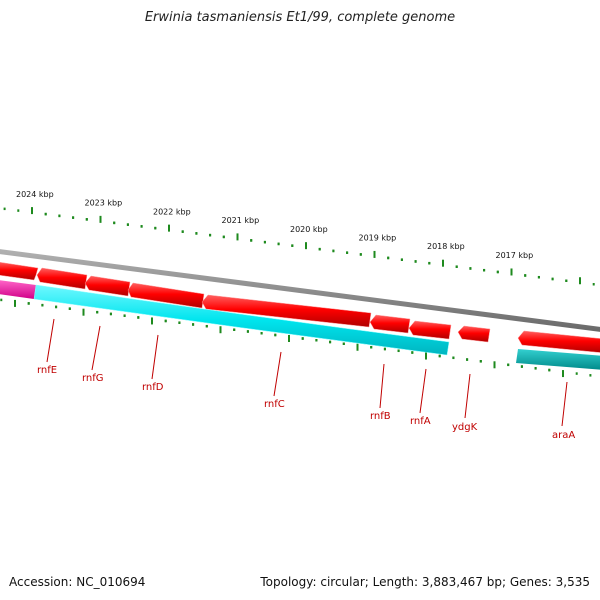  I want to click on outer-tick-ring, so click(299, 246).